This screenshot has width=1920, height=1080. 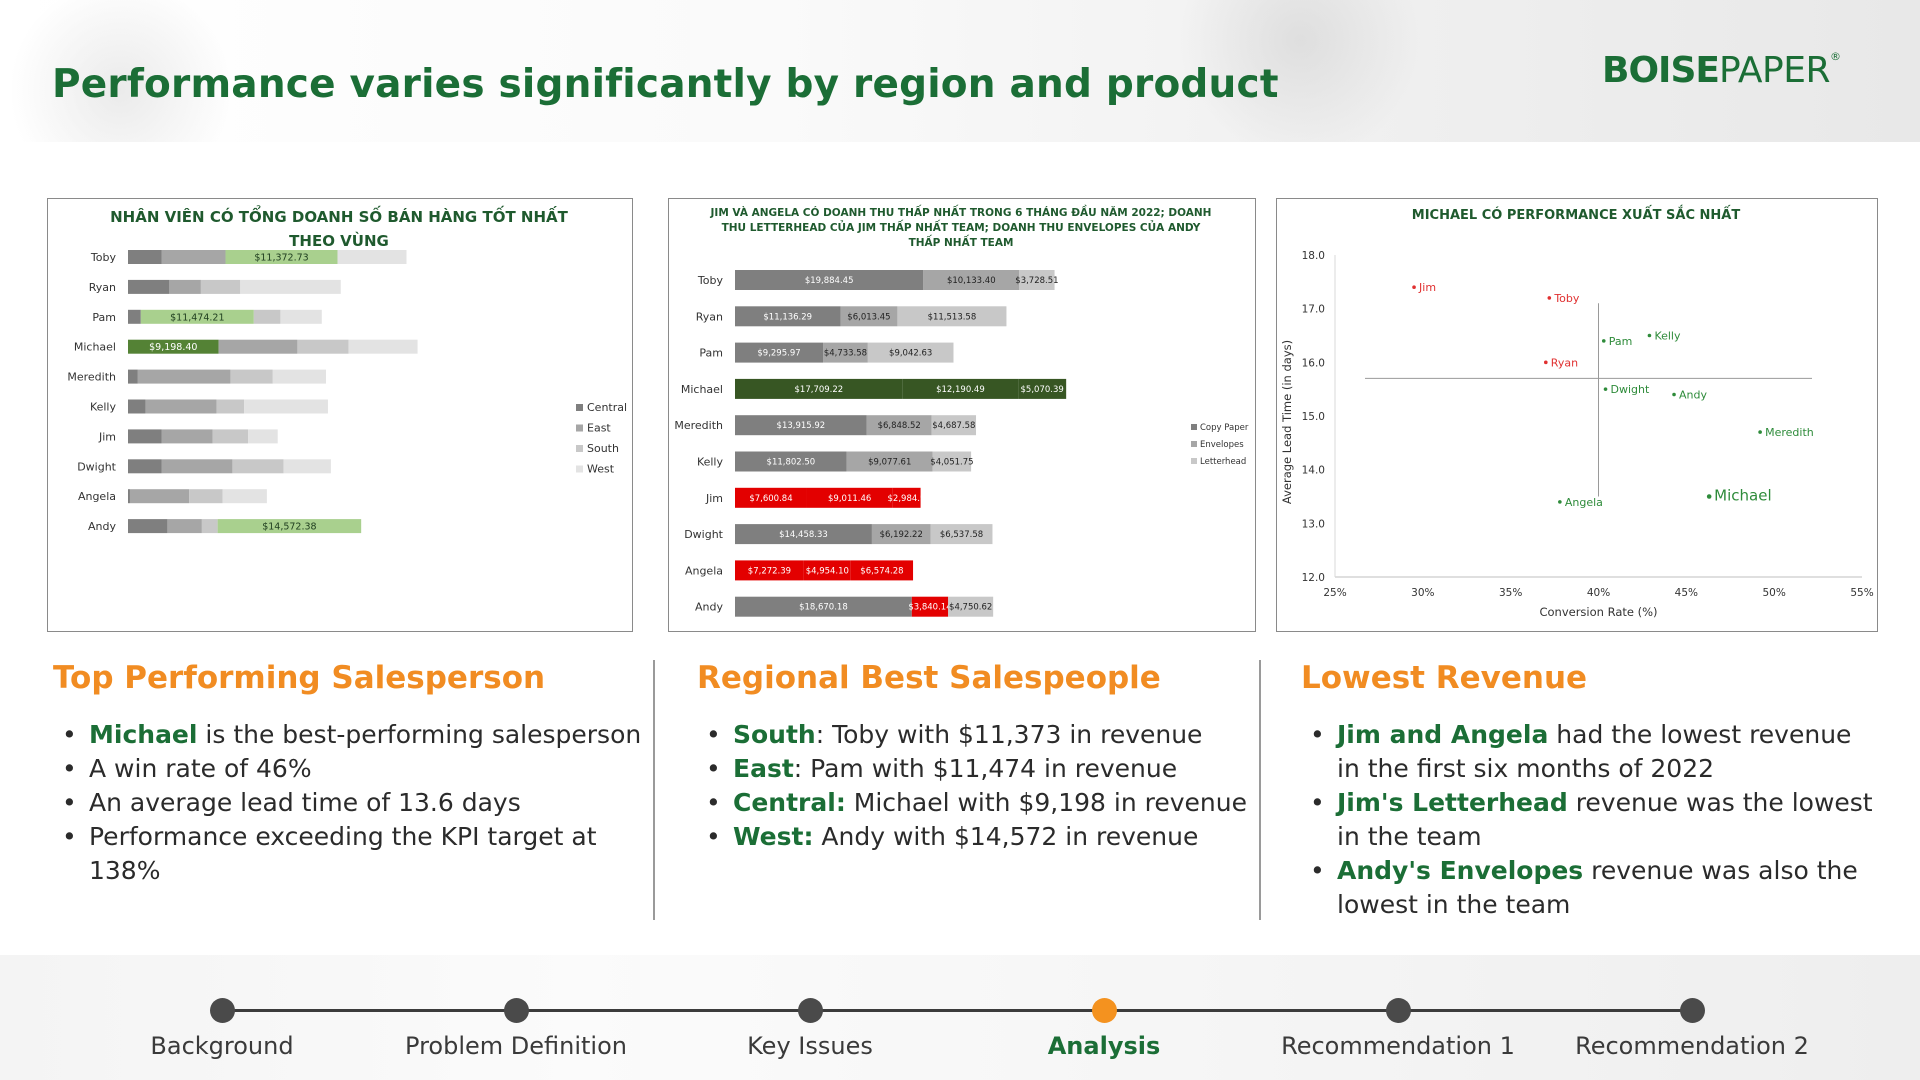 What do you see at coordinates (901, 535) in the screenshot?
I see `chart2-data-label: $6,192.22` at bounding box center [901, 535].